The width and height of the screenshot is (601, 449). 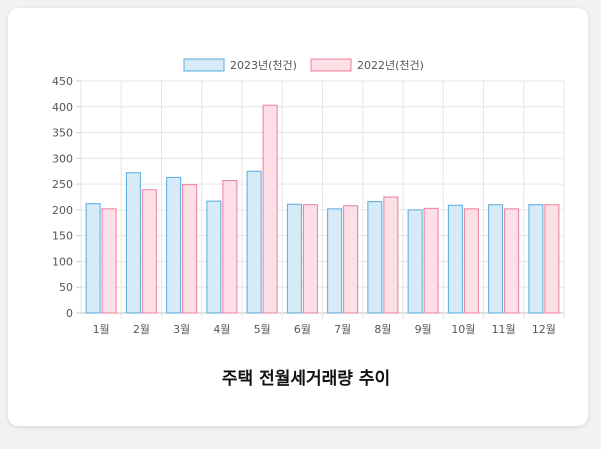 What do you see at coordinates (504, 329) in the screenshot?
I see `x-tick-label: 11월` at bounding box center [504, 329].